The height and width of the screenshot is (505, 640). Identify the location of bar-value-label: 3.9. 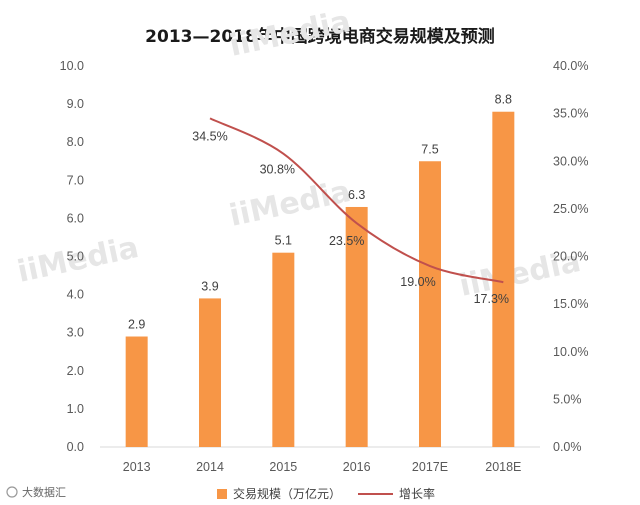
(209, 286).